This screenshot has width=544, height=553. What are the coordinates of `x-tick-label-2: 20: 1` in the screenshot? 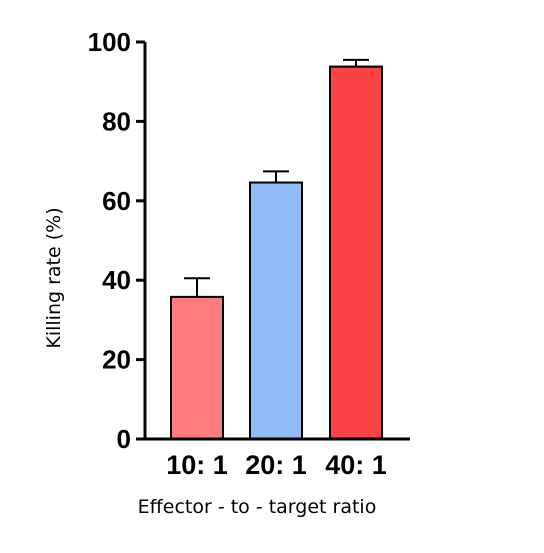 It's located at (276, 465).